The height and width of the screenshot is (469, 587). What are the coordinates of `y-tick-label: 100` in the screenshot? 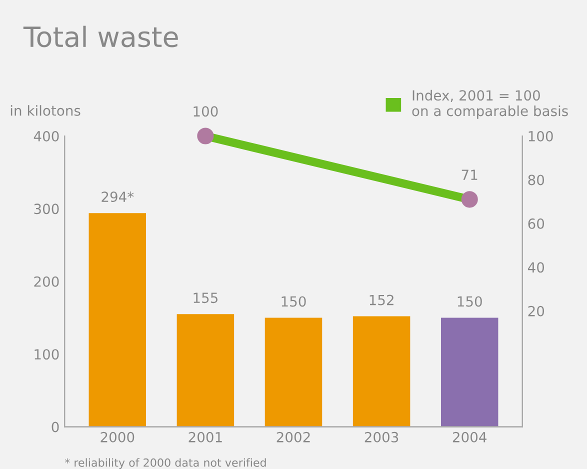 It's located at (46, 354).